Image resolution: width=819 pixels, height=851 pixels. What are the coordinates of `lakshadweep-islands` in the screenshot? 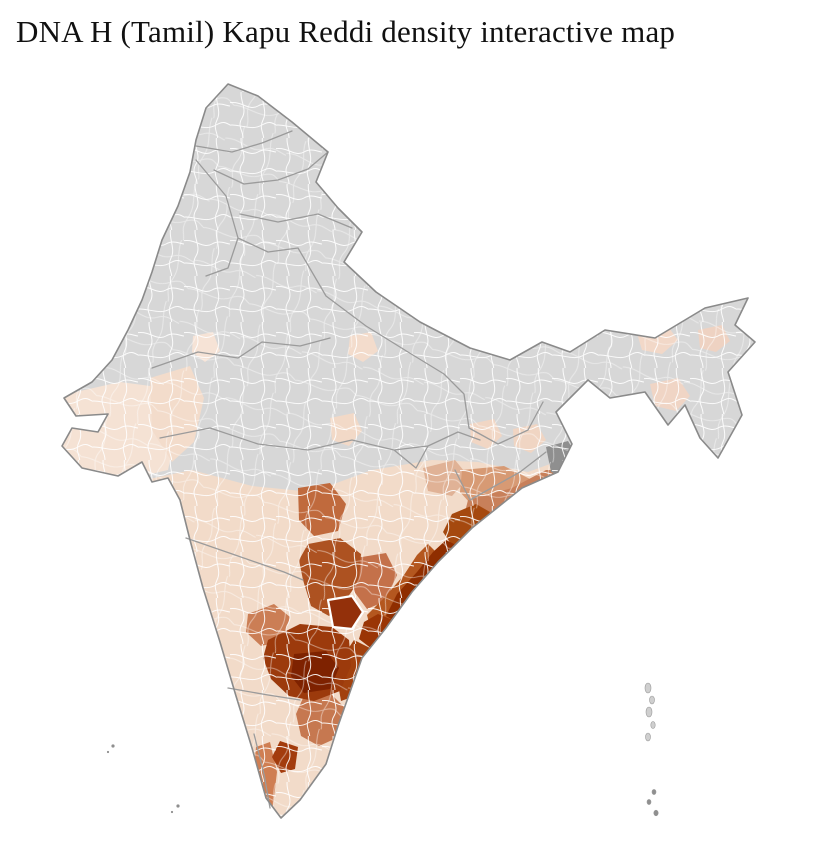 It's located at (143, 779).